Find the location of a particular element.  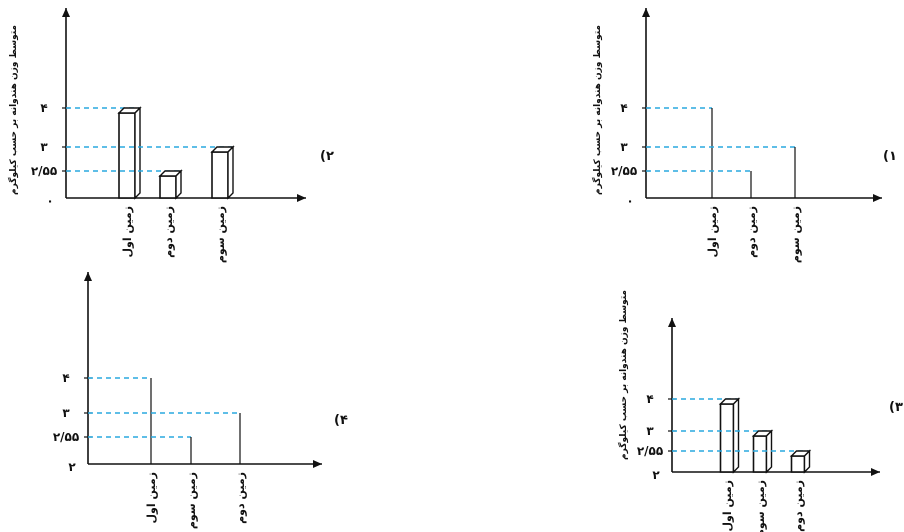

option-label: (۲ is located at coordinates (327, 156).